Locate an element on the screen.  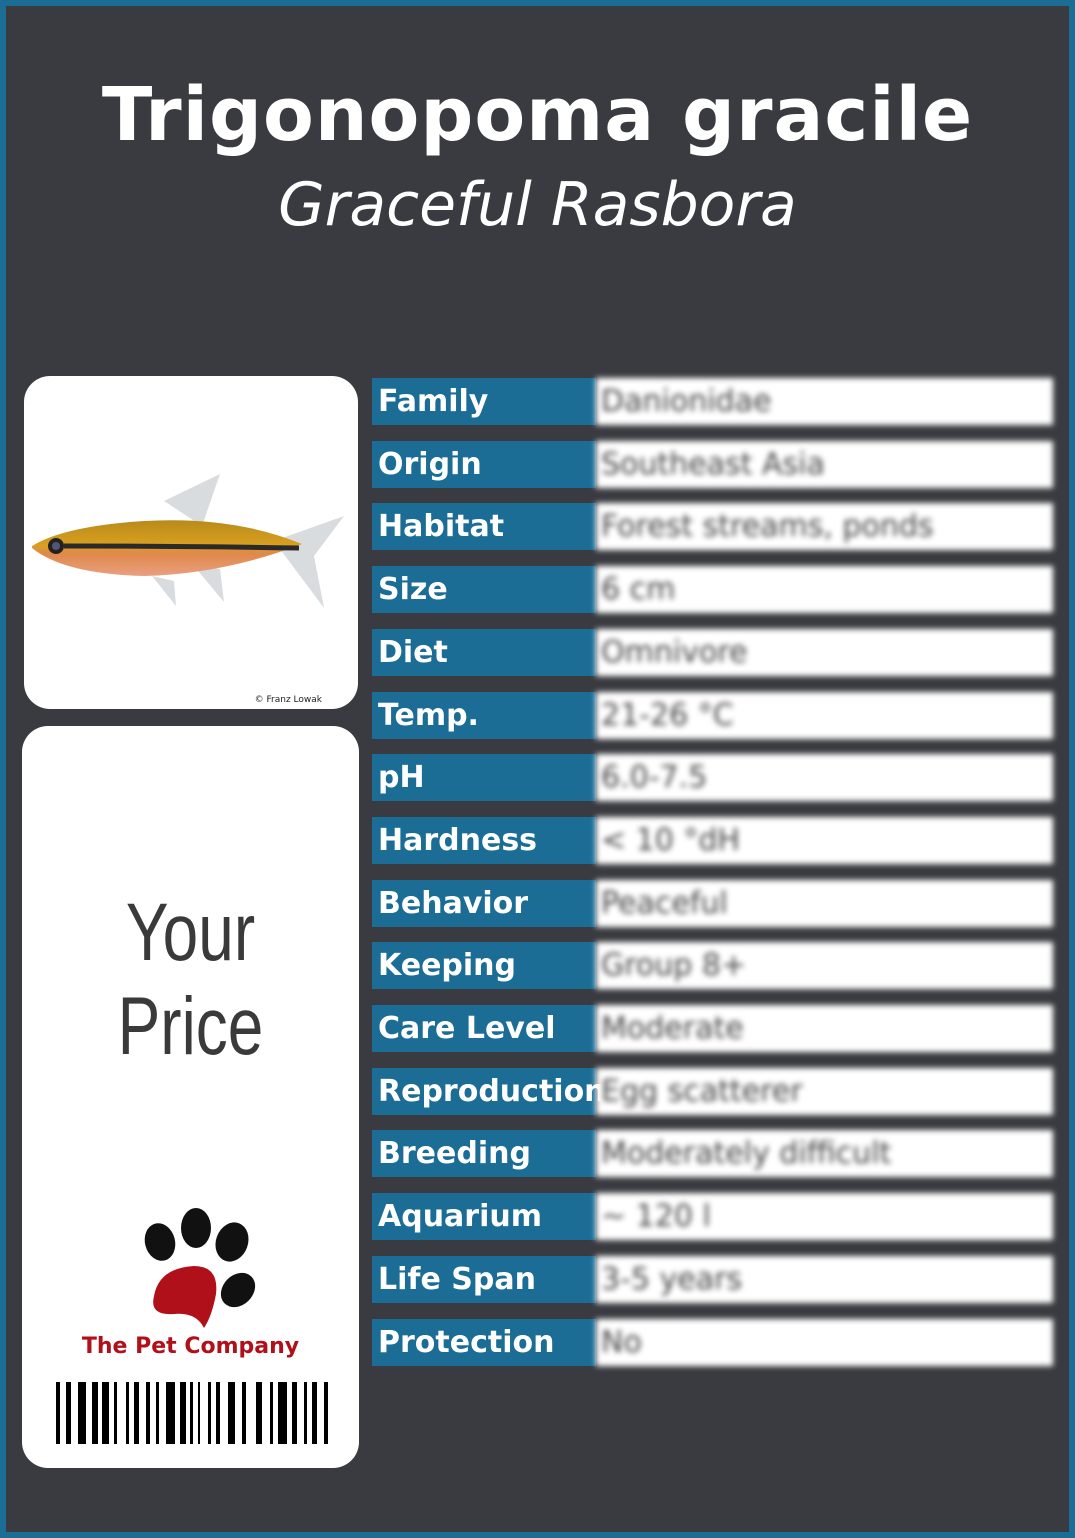
fact-value: Moderately difficult is located at coordinates (824, 1154).